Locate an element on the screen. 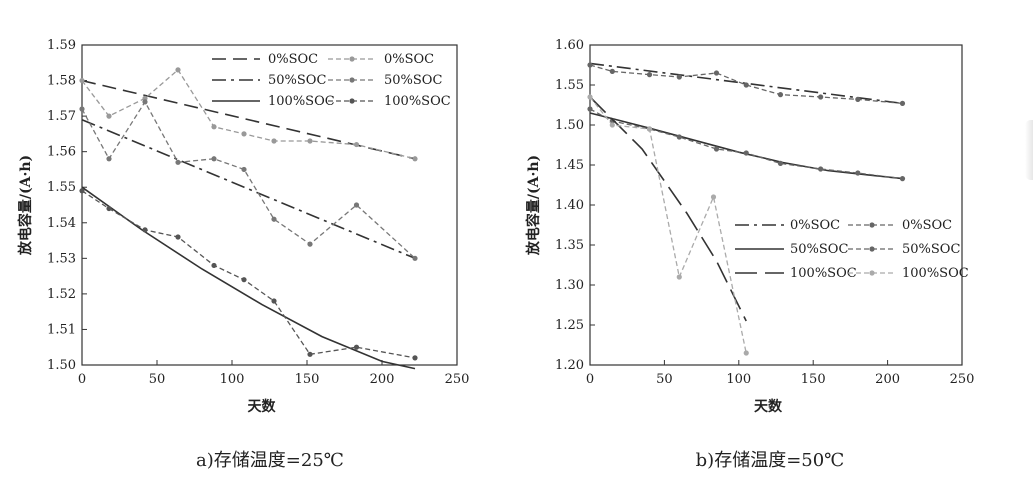  x-tick-label: 100 is located at coordinates (232, 379).